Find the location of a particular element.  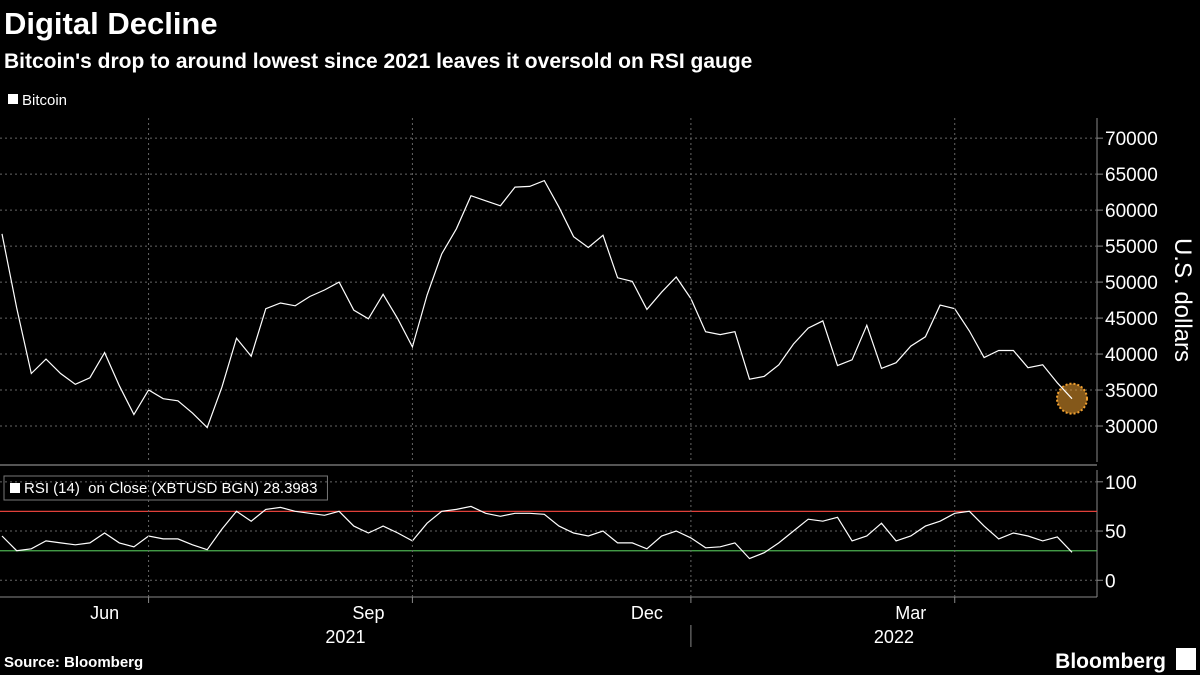

brand: Bloomberg is located at coordinates (1110, 661).